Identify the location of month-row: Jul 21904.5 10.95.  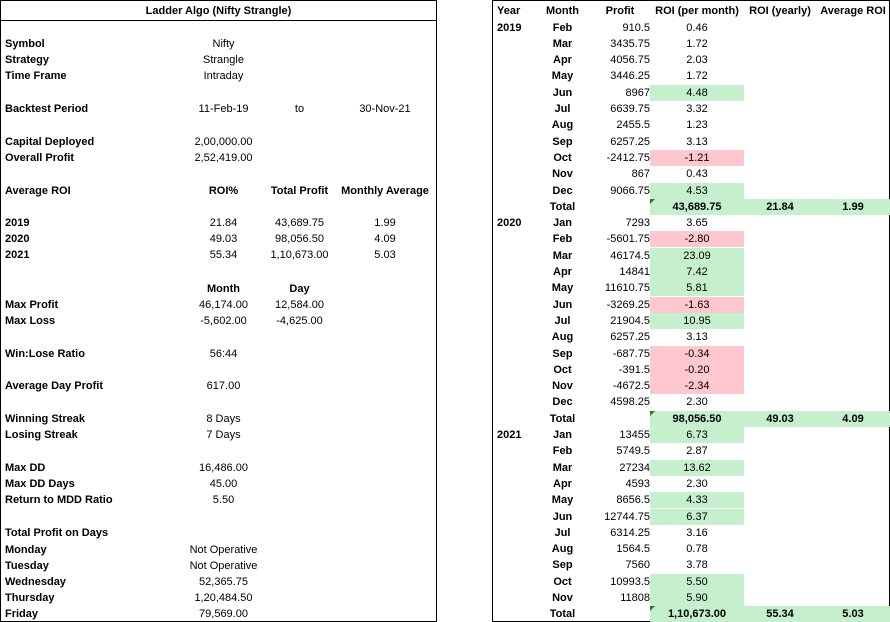
(691, 320).